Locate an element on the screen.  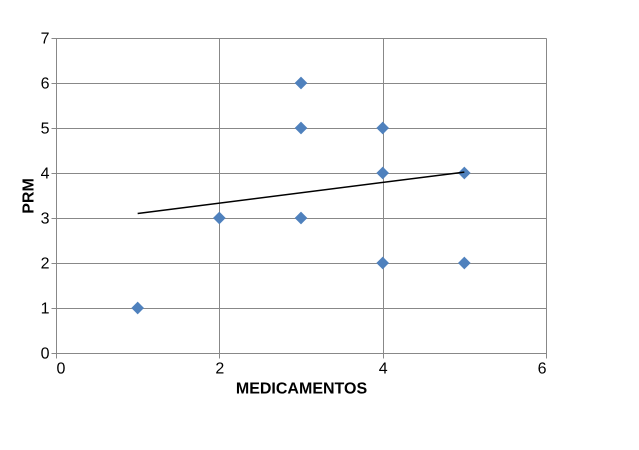
x-axis-title: MEDICAMENTOS is located at coordinates (302, 389).